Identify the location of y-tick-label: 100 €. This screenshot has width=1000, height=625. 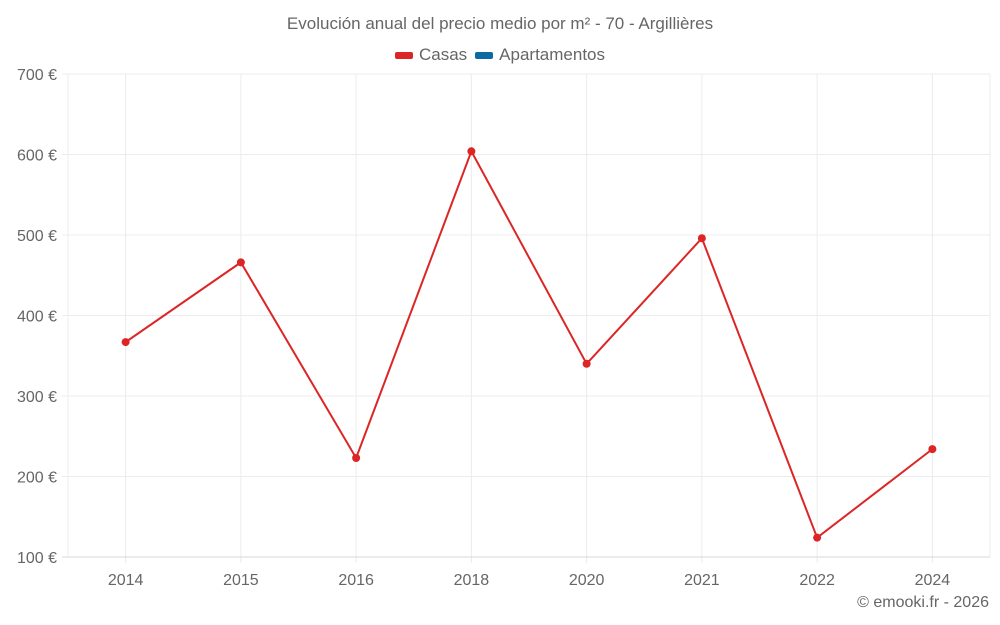
(37, 558).